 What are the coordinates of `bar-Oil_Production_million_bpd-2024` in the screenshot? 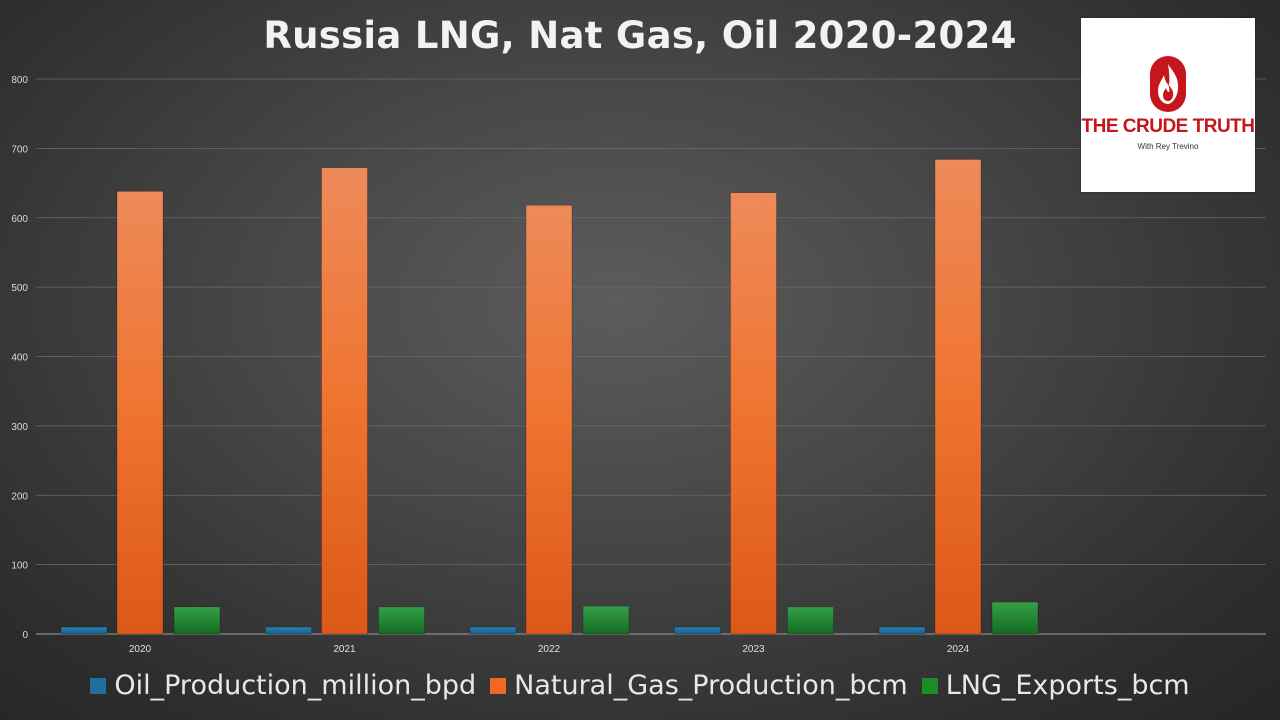 It's located at (902, 630).